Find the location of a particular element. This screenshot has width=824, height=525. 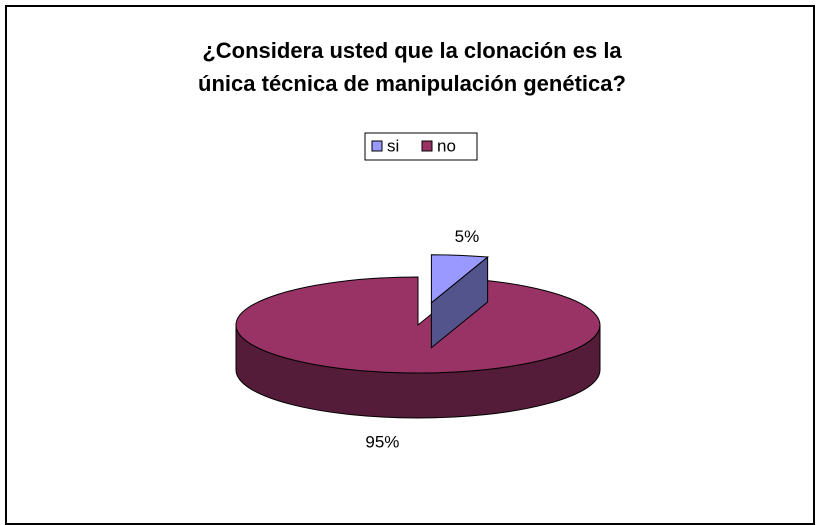

legend-label: no is located at coordinates (446, 145).